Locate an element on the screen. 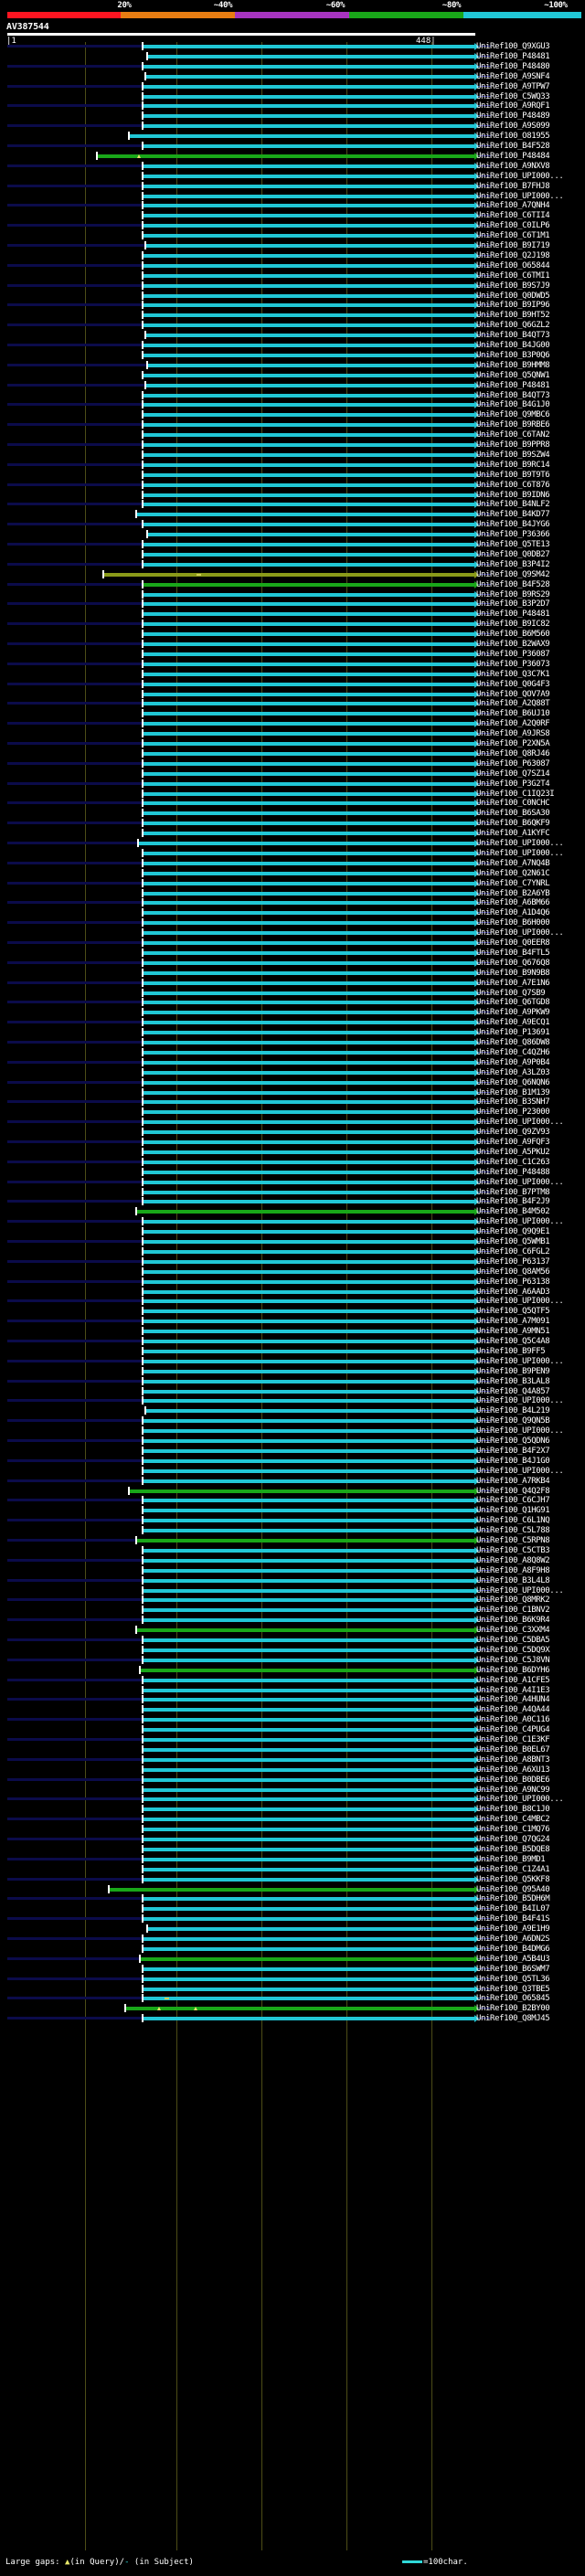  hit-label: UniRef100_O81955 is located at coordinates (513, 136).